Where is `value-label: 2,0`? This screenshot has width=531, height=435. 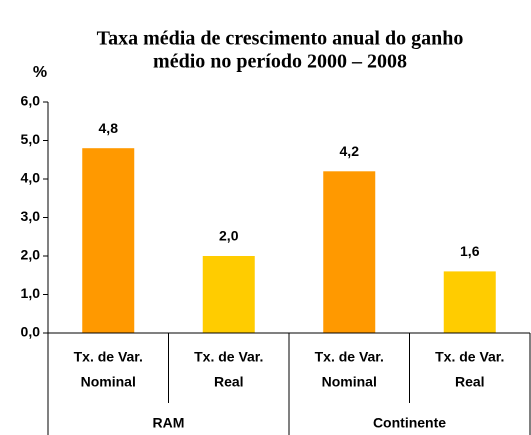 value-label: 2,0 is located at coordinates (229, 236).